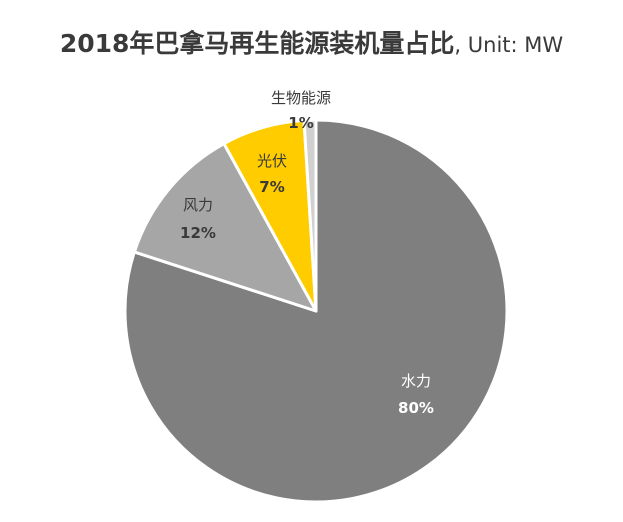 The image size is (623, 522). What do you see at coordinates (225, 227) in the screenshot?
I see `pie-slice-wind` at bounding box center [225, 227].